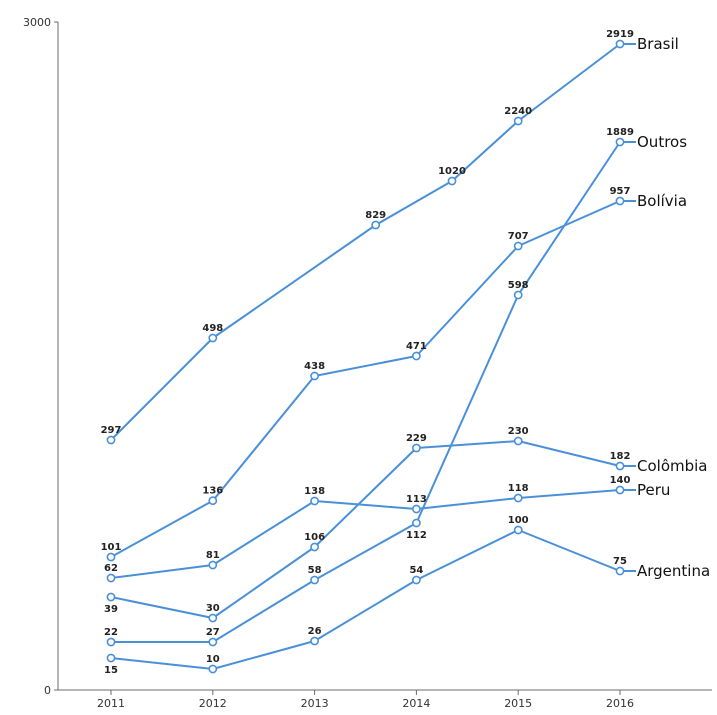 The width and height of the screenshot is (717, 715). Describe the element at coordinates (213, 659) in the screenshot. I see `data-label: 10` at that location.